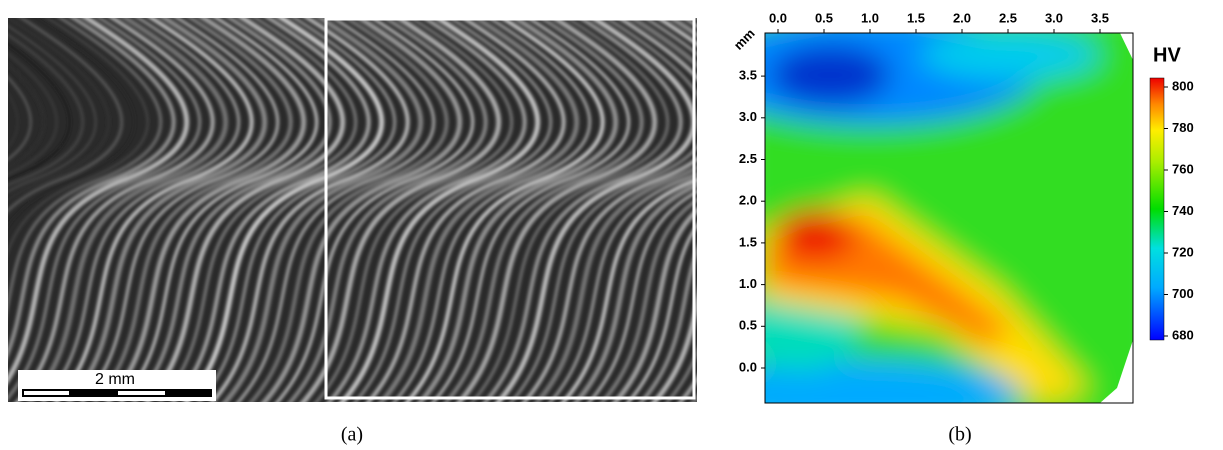 This screenshot has width=1223, height=450. Describe the element at coordinates (1183, 334) in the screenshot. I see `colorbar-tick-label: 680` at that location.